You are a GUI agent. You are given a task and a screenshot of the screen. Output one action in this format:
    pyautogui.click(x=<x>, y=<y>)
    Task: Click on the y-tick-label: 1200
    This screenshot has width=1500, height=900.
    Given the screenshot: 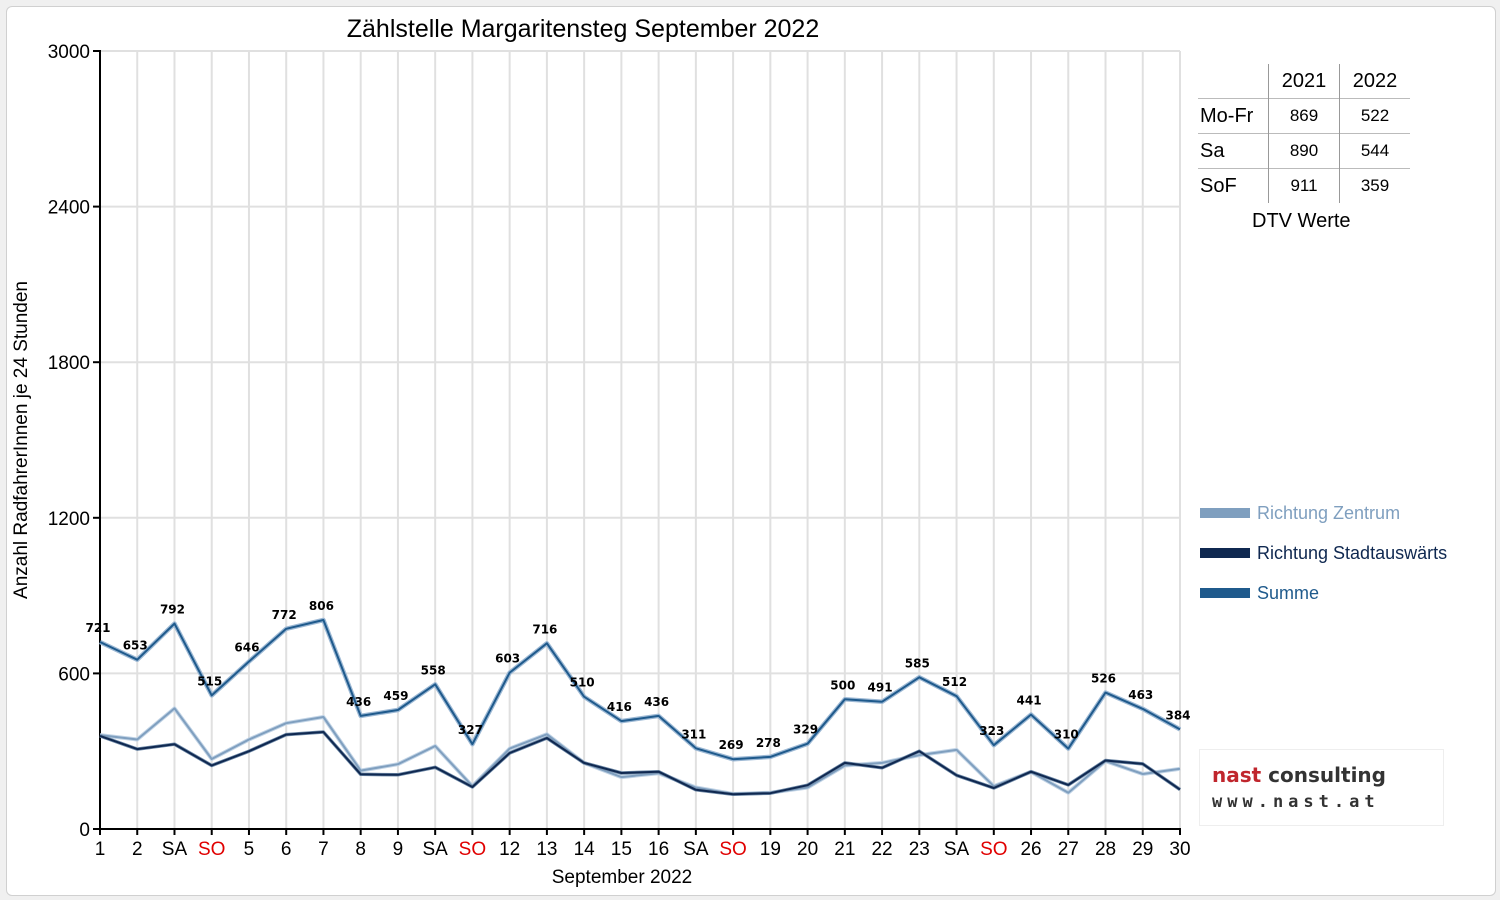 What is the action you would take?
    pyautogui.click(x=69, y=519)
    